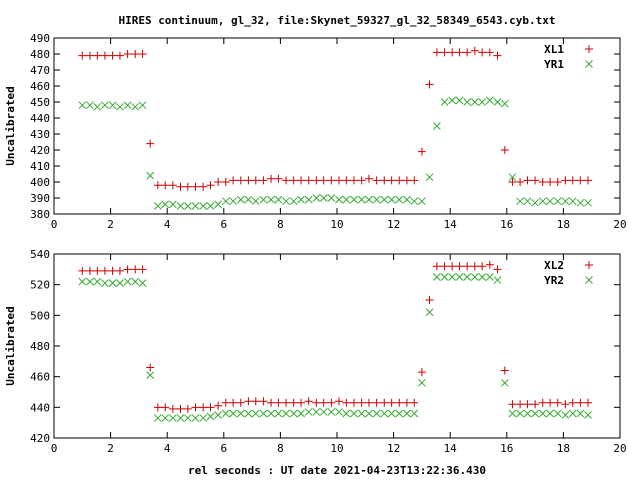  I want to click on y-tick-label: 380, so click(40, 214).